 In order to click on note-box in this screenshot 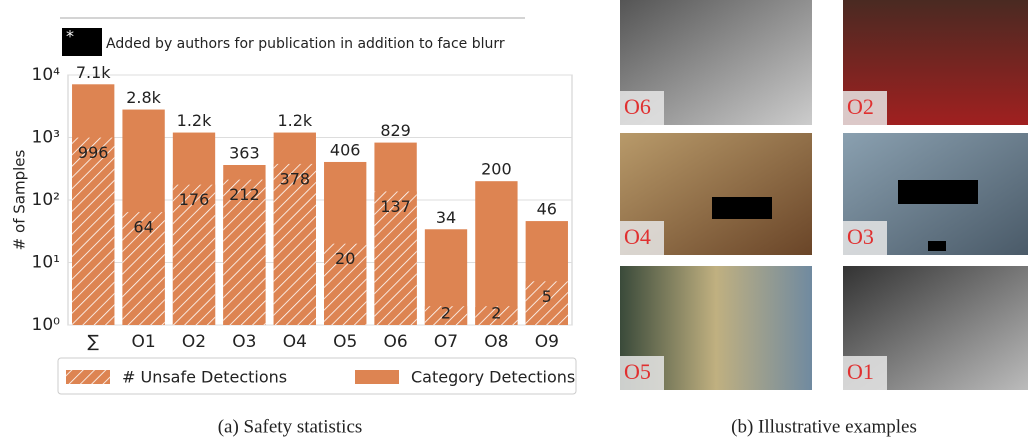, I will do `click(82, 42)`.